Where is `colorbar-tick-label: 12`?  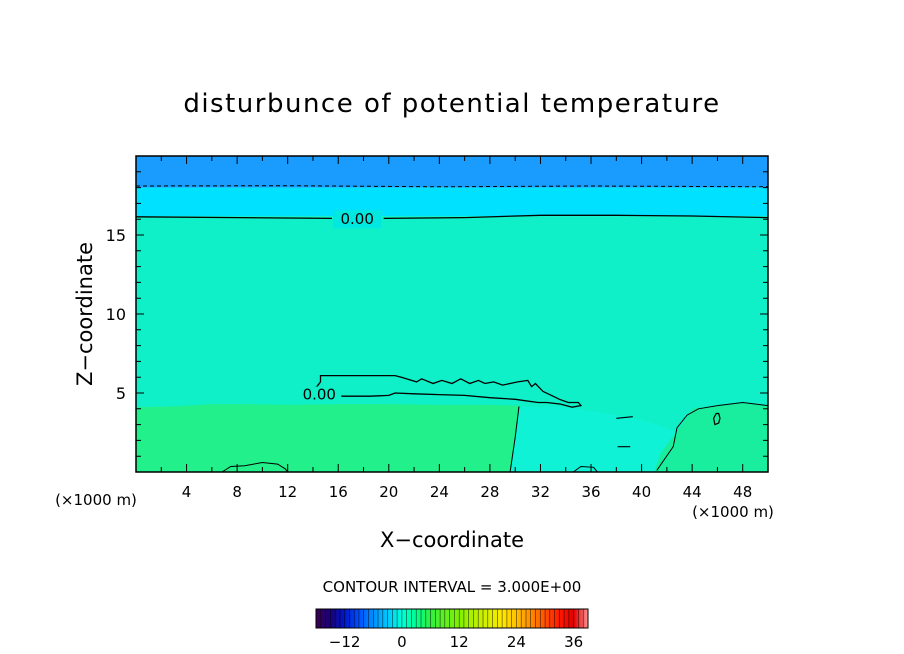
colorbar-tick-label: 12 is located at coordinates (459, 642).